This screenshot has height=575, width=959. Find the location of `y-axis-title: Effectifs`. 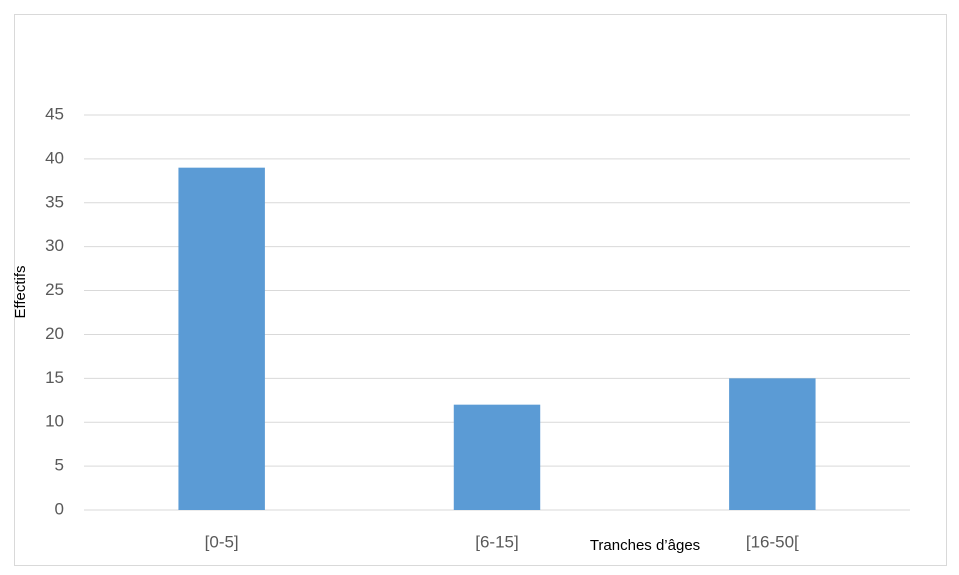

y-axis-title: Effectifs is located at coordinates (20, 291).